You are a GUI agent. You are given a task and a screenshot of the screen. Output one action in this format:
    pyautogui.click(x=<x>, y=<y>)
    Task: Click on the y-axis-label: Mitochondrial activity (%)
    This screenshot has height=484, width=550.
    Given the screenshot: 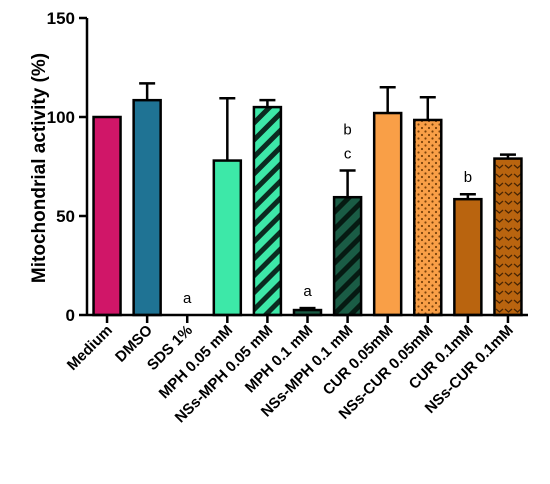 What is the action you would take?
    pyautogui.click(x=39, y=168)
    